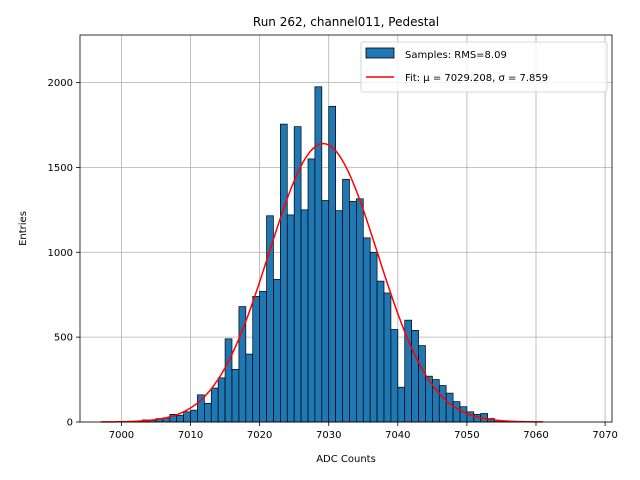  Describe the element at coordinates (259, 435) in the screenshot. I see `x-tick-label: 7020` at that location.